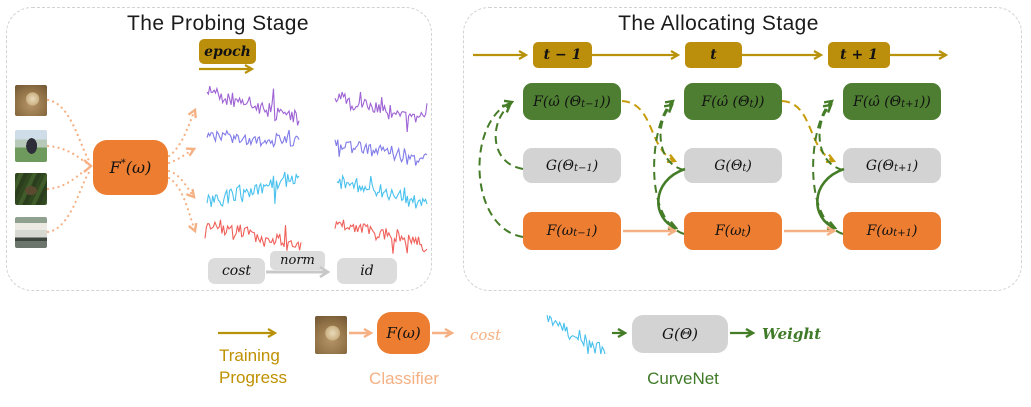 The width and height of the screenshot is (1031, 407). Describe the element at coordinates (572, 165) in the screenshot. I see `curvenet-box-t-minus-1: G(Θ t−1)` at that location.